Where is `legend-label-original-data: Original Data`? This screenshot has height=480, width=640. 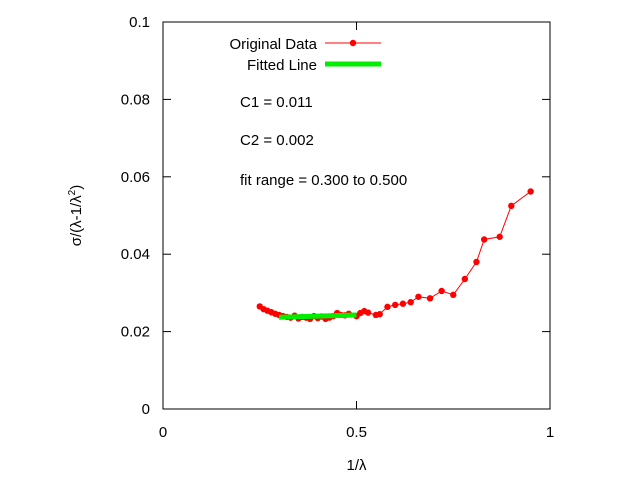
legend-label-original-data: Original Data is located at coordinates (273, 44).